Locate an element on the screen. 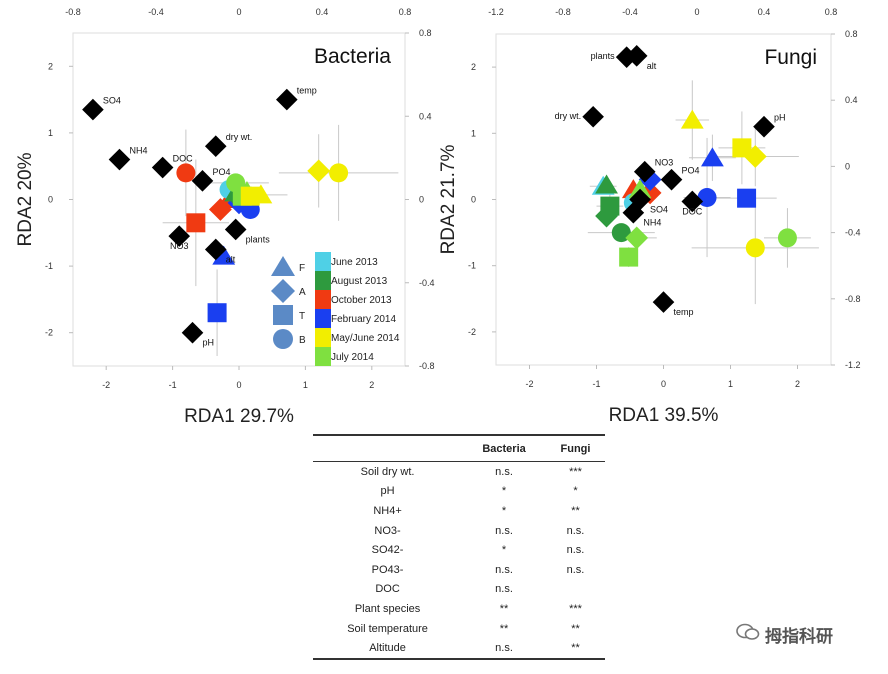 This screenshot has height=674, width=888. table-row: pH * * is located at coordinates (459, 492).